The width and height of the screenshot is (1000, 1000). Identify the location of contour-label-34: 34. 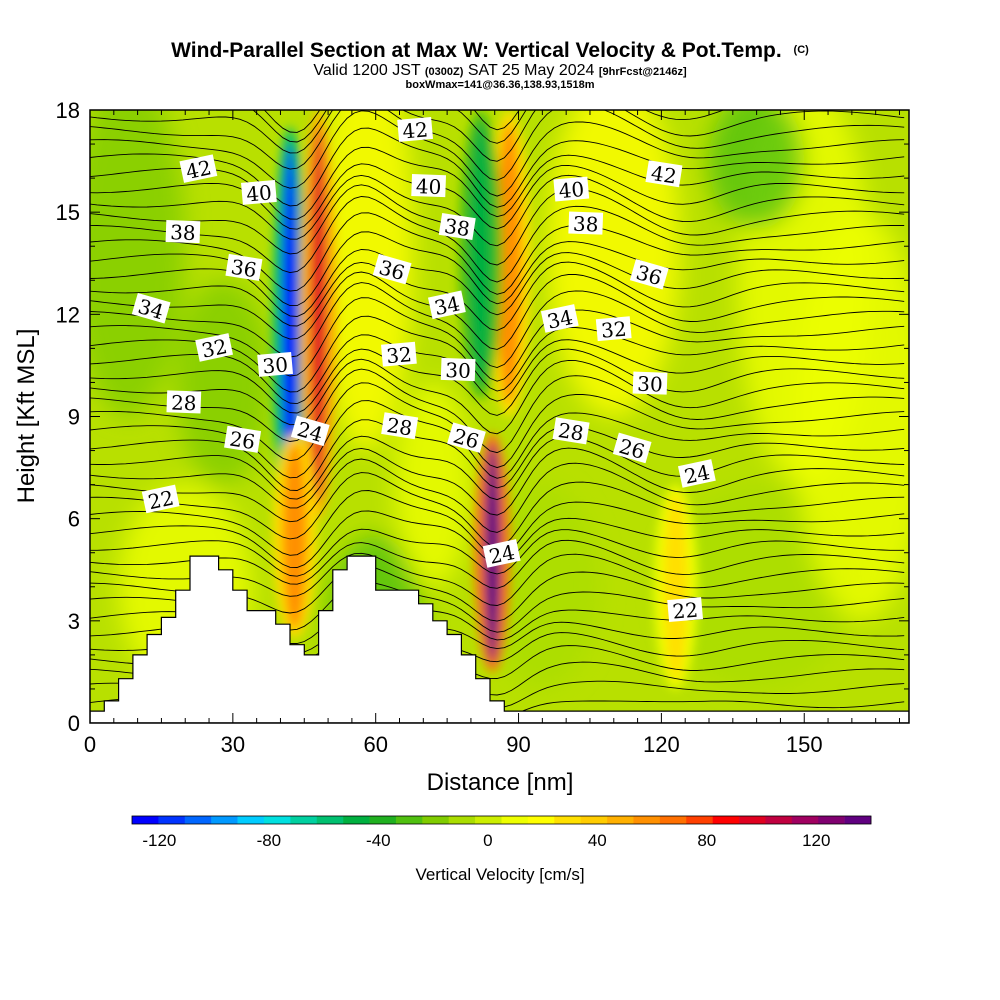
(446, 305).